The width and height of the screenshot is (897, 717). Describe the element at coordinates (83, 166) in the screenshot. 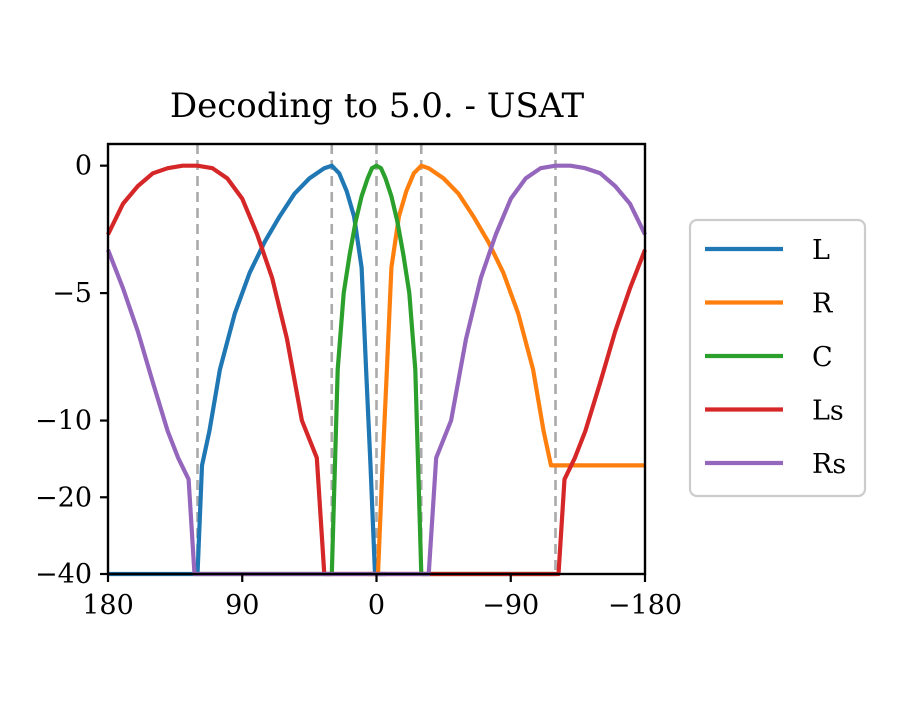

I see `y-tick-label: 0` at that location.